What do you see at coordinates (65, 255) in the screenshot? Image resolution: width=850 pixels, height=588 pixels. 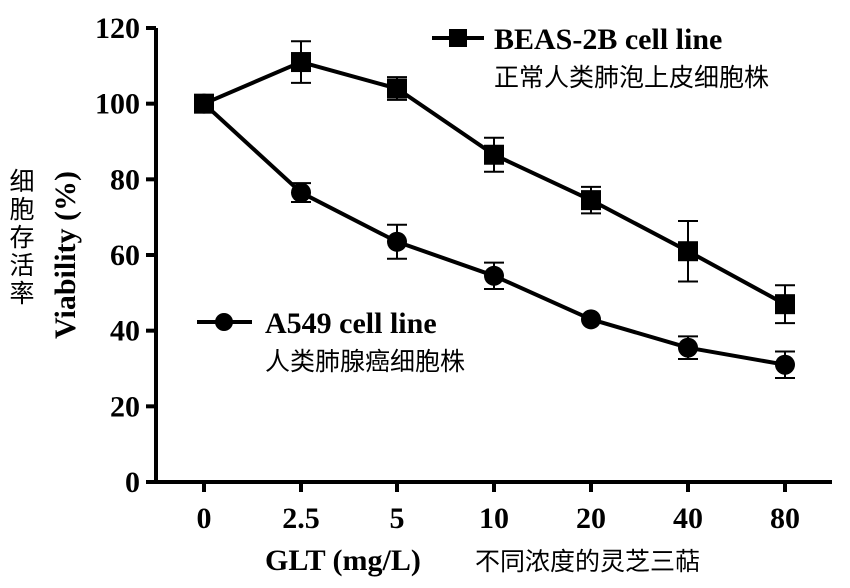 I see `y-axis-label: Viability (%)` at bounding box center [65, 255].